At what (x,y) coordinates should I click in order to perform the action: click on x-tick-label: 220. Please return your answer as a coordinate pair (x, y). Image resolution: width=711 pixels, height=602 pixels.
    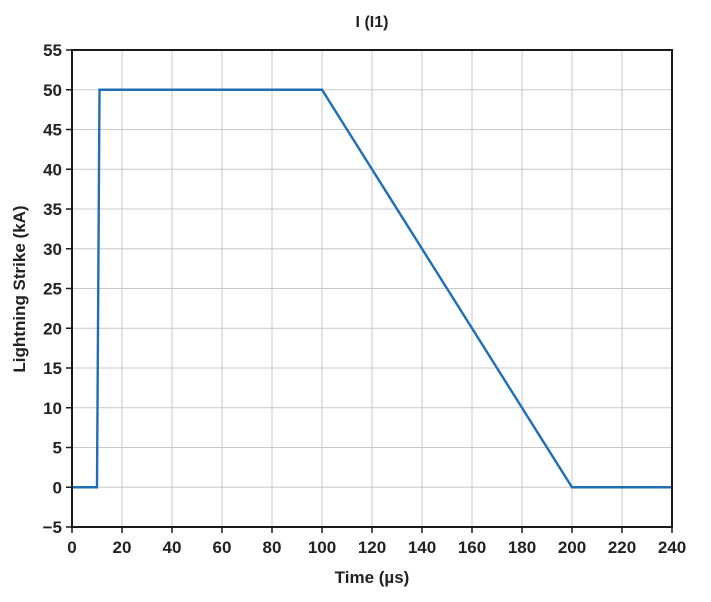
    Looking at the image, I should click on (622, 547).